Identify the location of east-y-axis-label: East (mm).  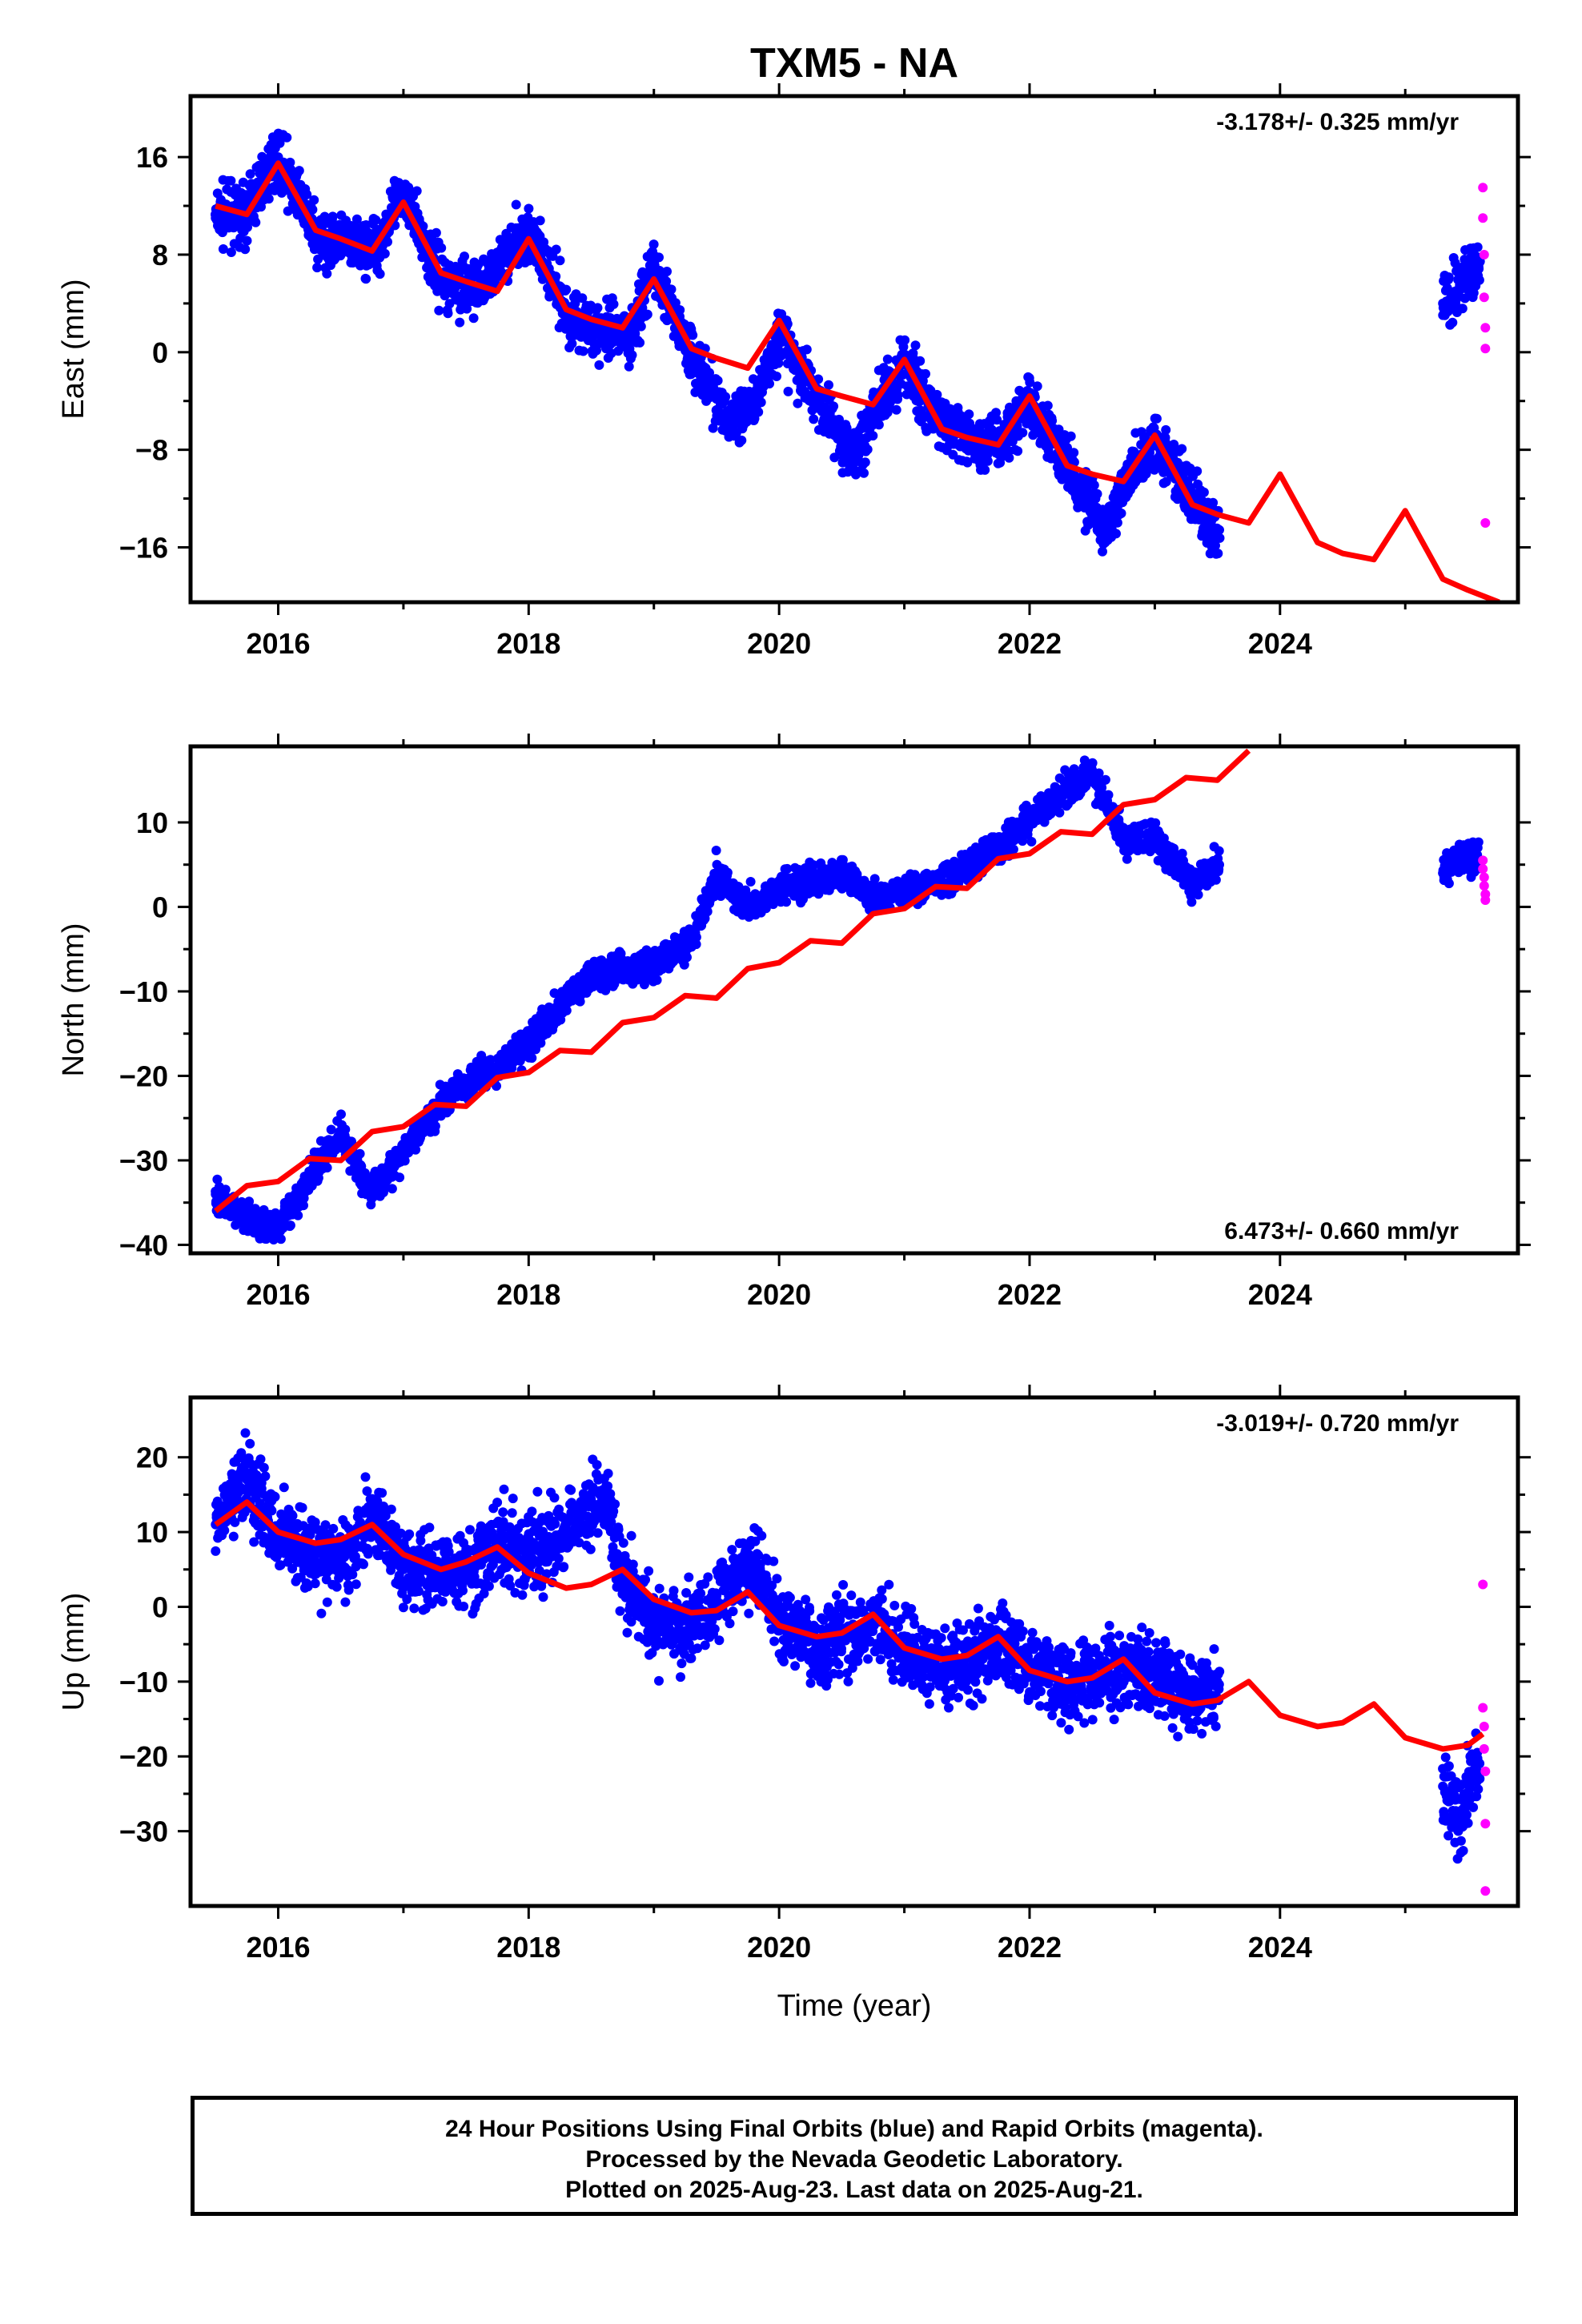
(74, 349).